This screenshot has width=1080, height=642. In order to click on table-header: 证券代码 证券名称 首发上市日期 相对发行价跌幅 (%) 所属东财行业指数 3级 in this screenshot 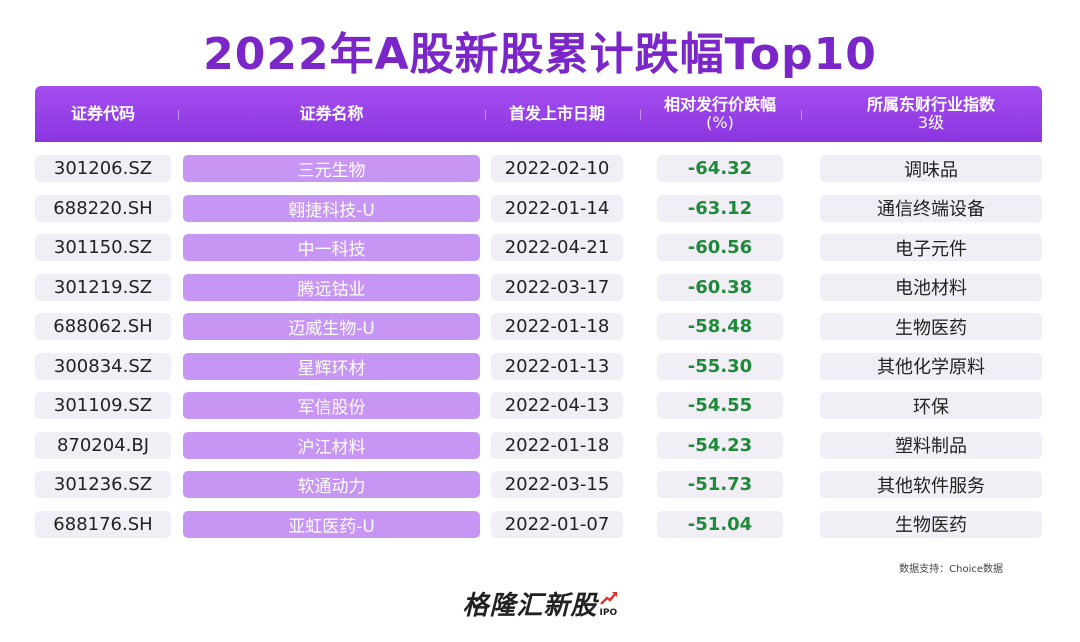, I will do `click(538, 114)`.